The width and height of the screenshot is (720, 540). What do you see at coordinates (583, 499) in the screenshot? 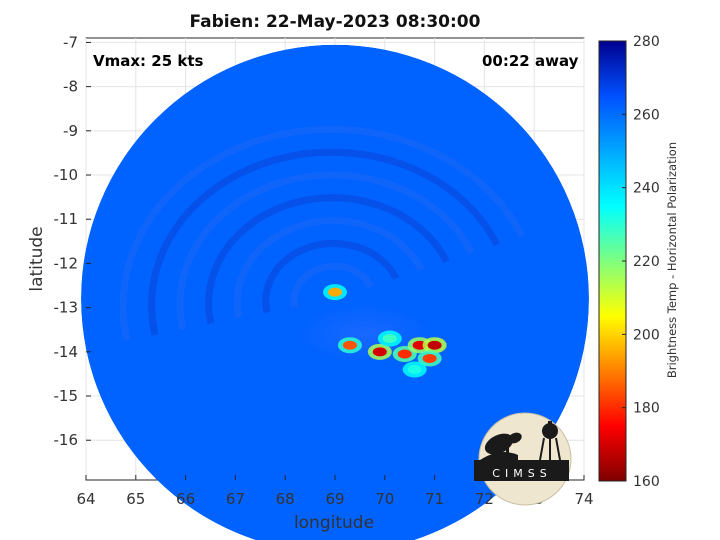
I see `x-tick-label: 74` at bounding box center [583, 499].